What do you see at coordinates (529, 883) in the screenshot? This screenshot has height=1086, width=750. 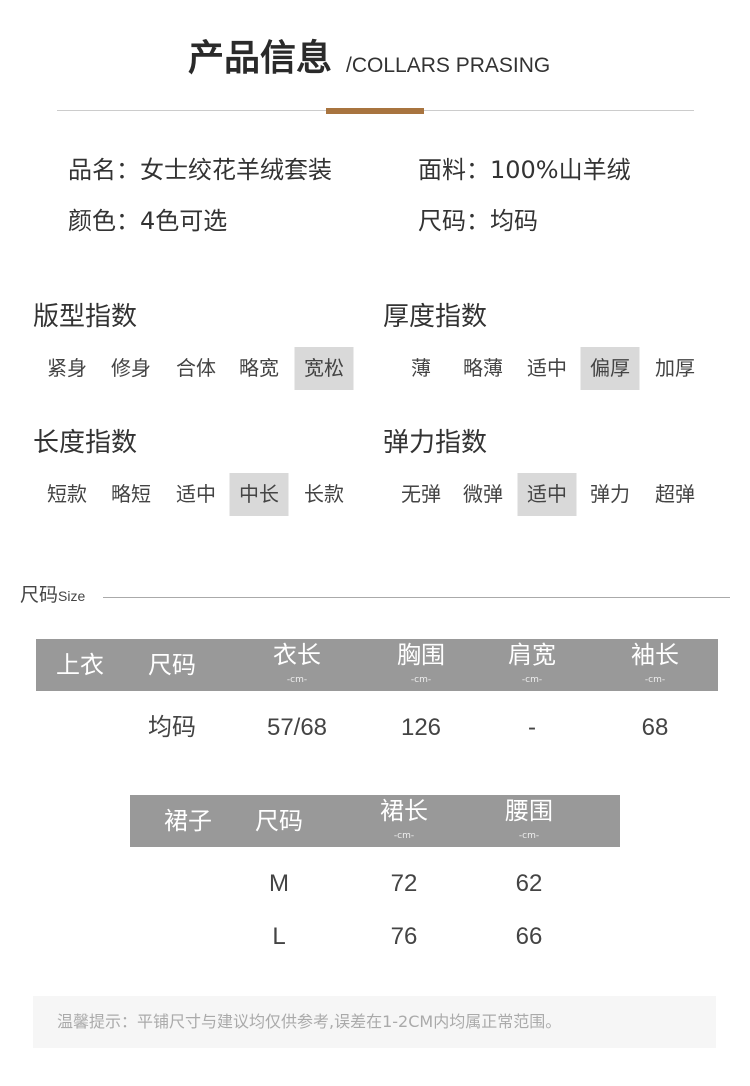 I see `table-cell: 62` at bounding box center [529, 883].